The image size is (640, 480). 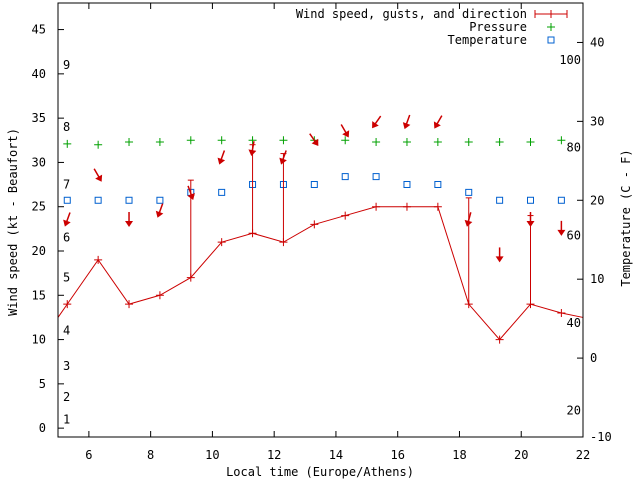 I want to click on beaufort-label: 3, so click(x=66, y=366).